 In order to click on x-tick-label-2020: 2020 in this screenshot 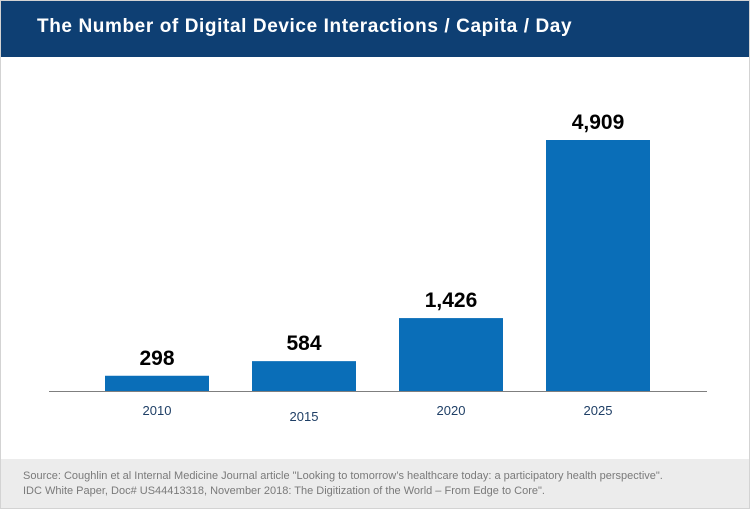, I will do `click(451, 410)`.